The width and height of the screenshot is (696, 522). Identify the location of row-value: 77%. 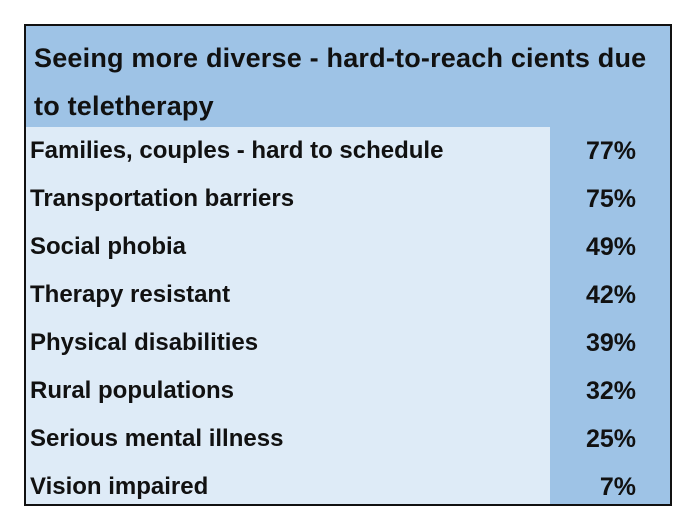
(610, 151).